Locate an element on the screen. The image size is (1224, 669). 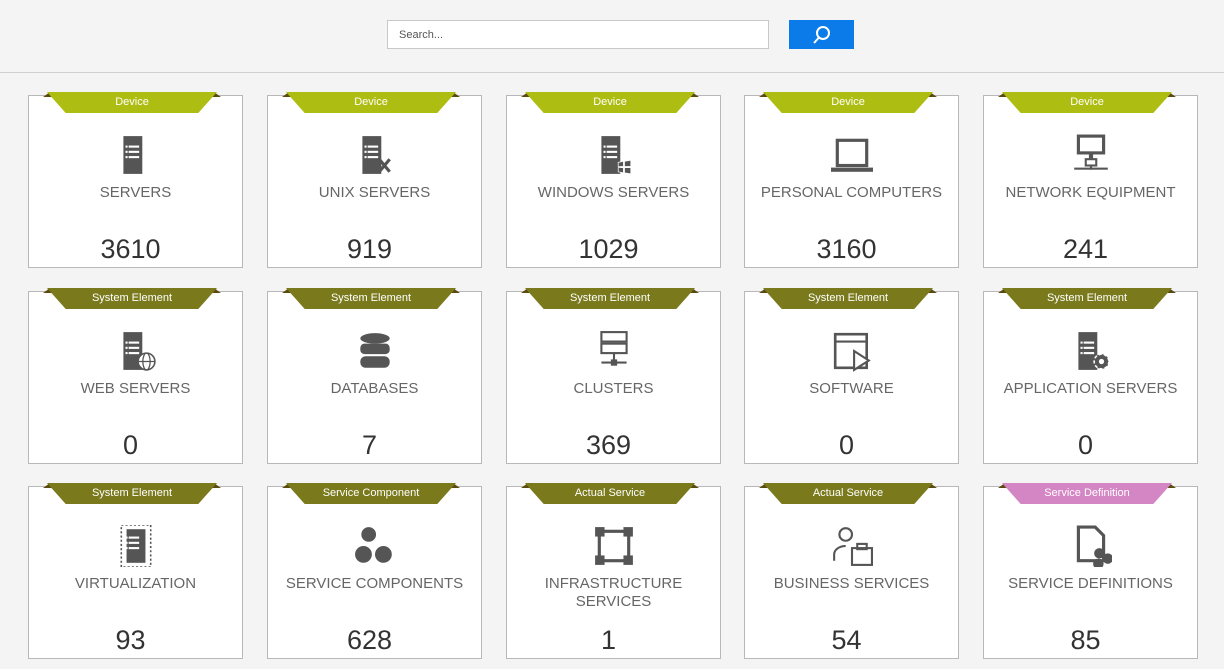
search-input is located at coordinates (578, 34).